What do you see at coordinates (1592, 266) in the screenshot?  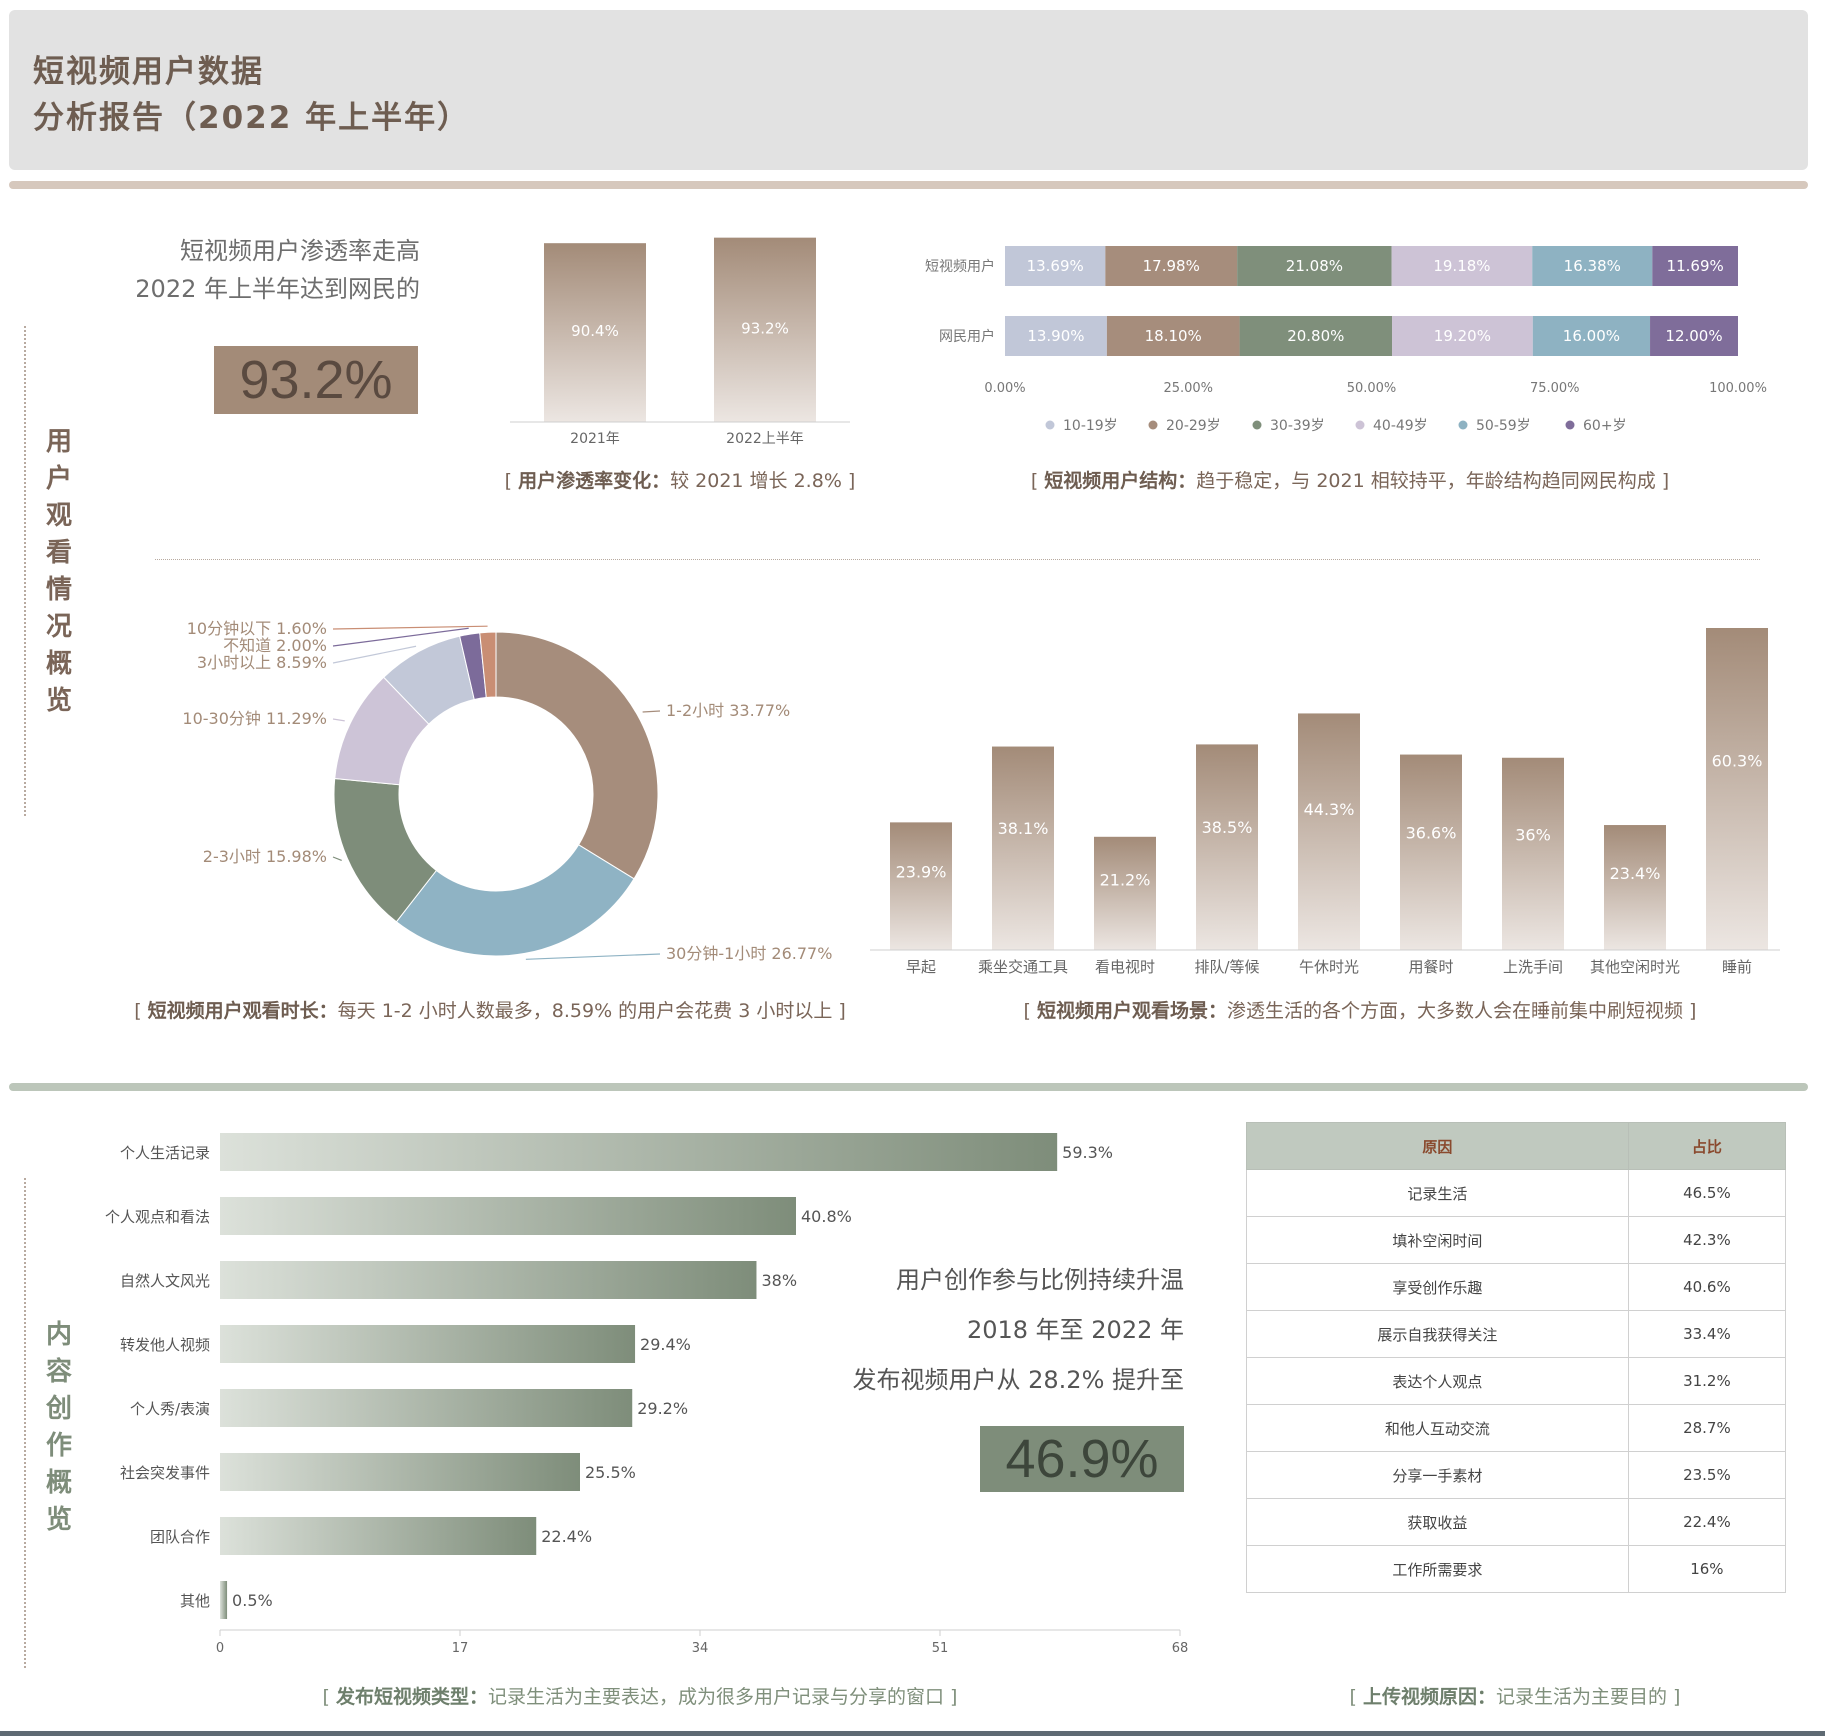 I see `age-segment-label: 16.38%` at bounding box center [1592, 266].